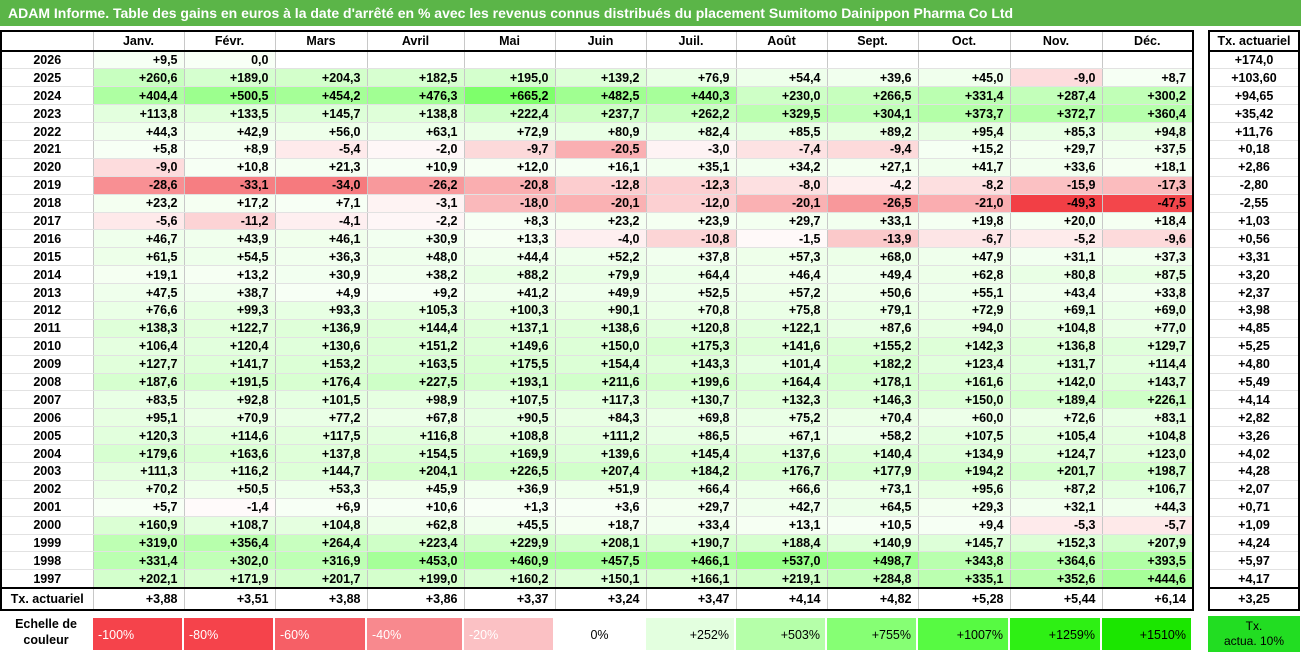  I want to click on gain-cell: +49,4, so click(873, 275).